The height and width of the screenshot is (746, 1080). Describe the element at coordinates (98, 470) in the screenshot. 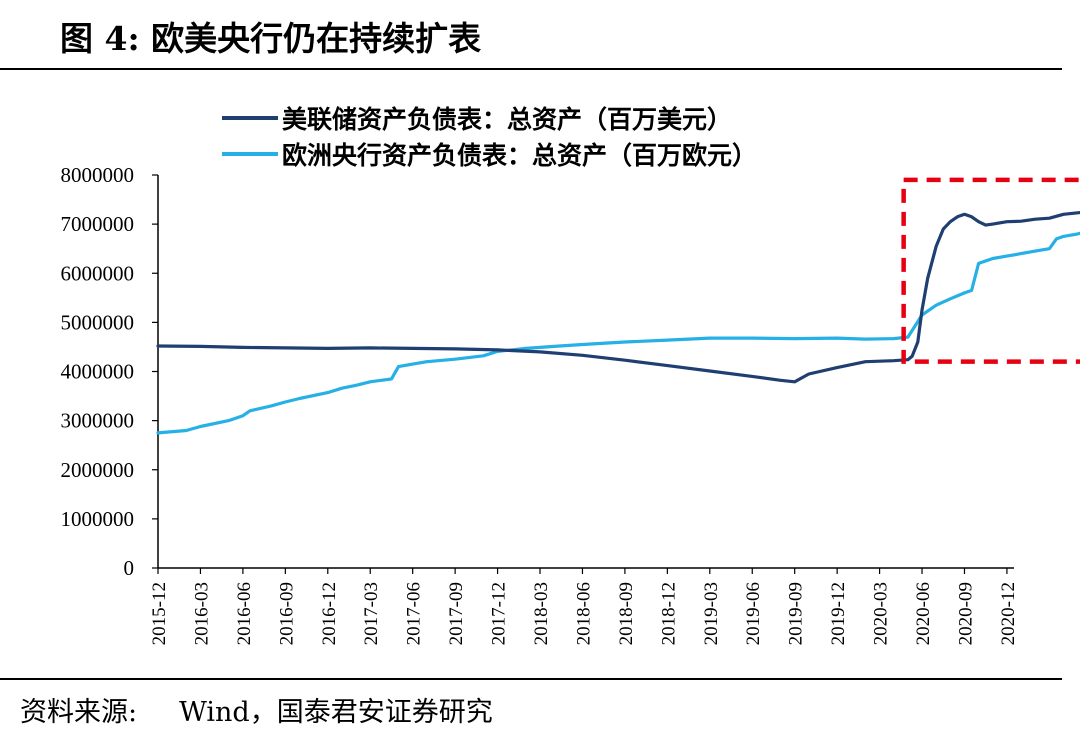

I see `y-tick-label: 2000000` at that location.